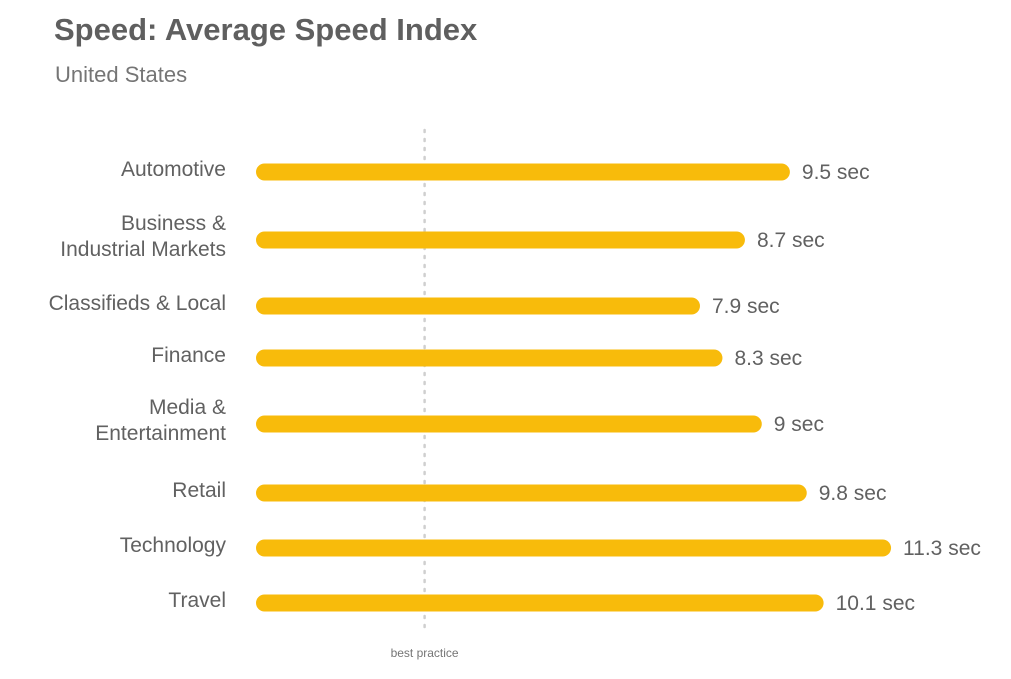  Describe the element at coordinates (266, 29) in the screenshot. I see `chart-title: Speed: Average Speed Index` at that location.